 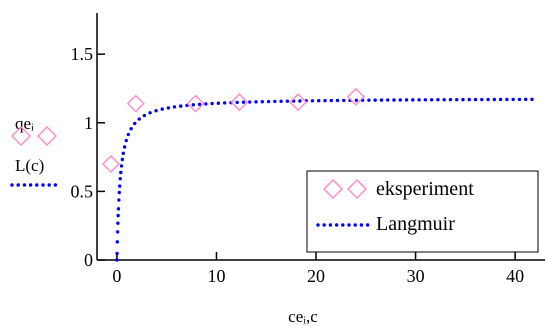 I want to click on legend-label-eksperiment: eksperiment, so click(x=425, y=189).